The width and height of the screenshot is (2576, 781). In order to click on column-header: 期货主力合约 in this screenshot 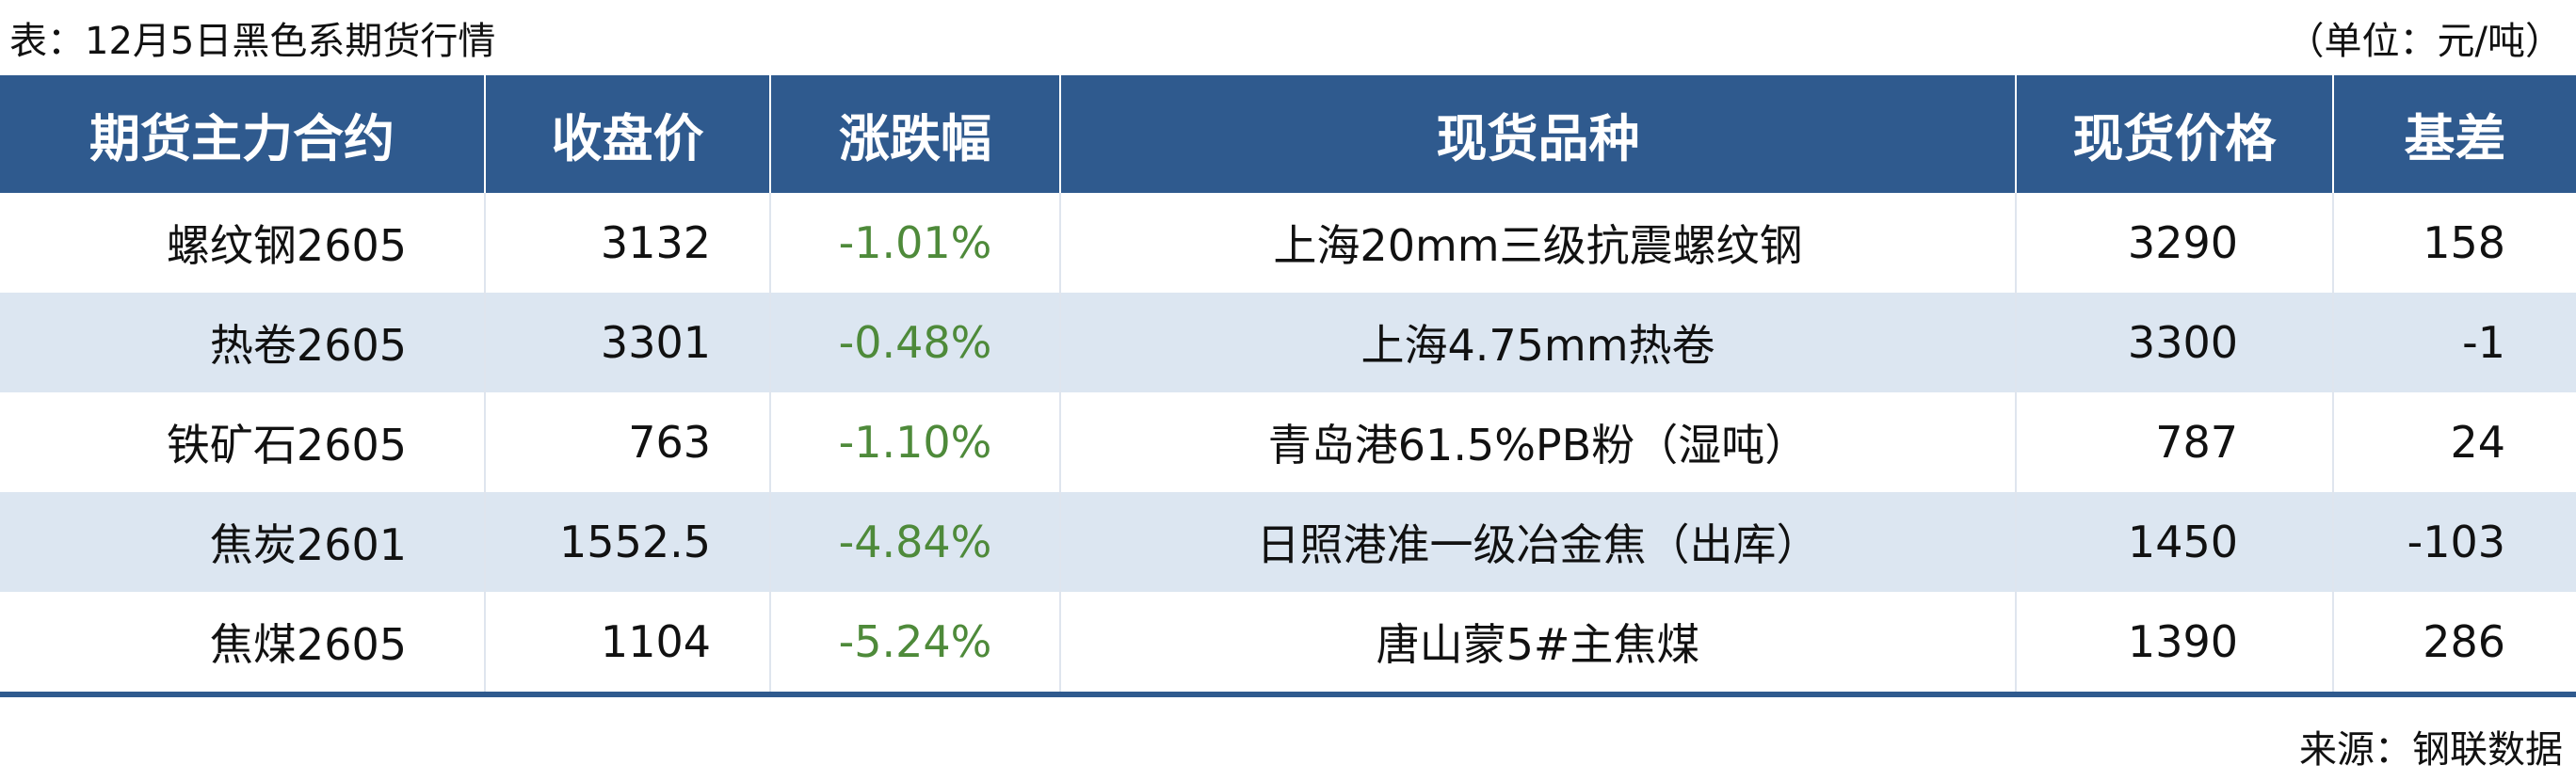, I will do `click(243, 134)`.